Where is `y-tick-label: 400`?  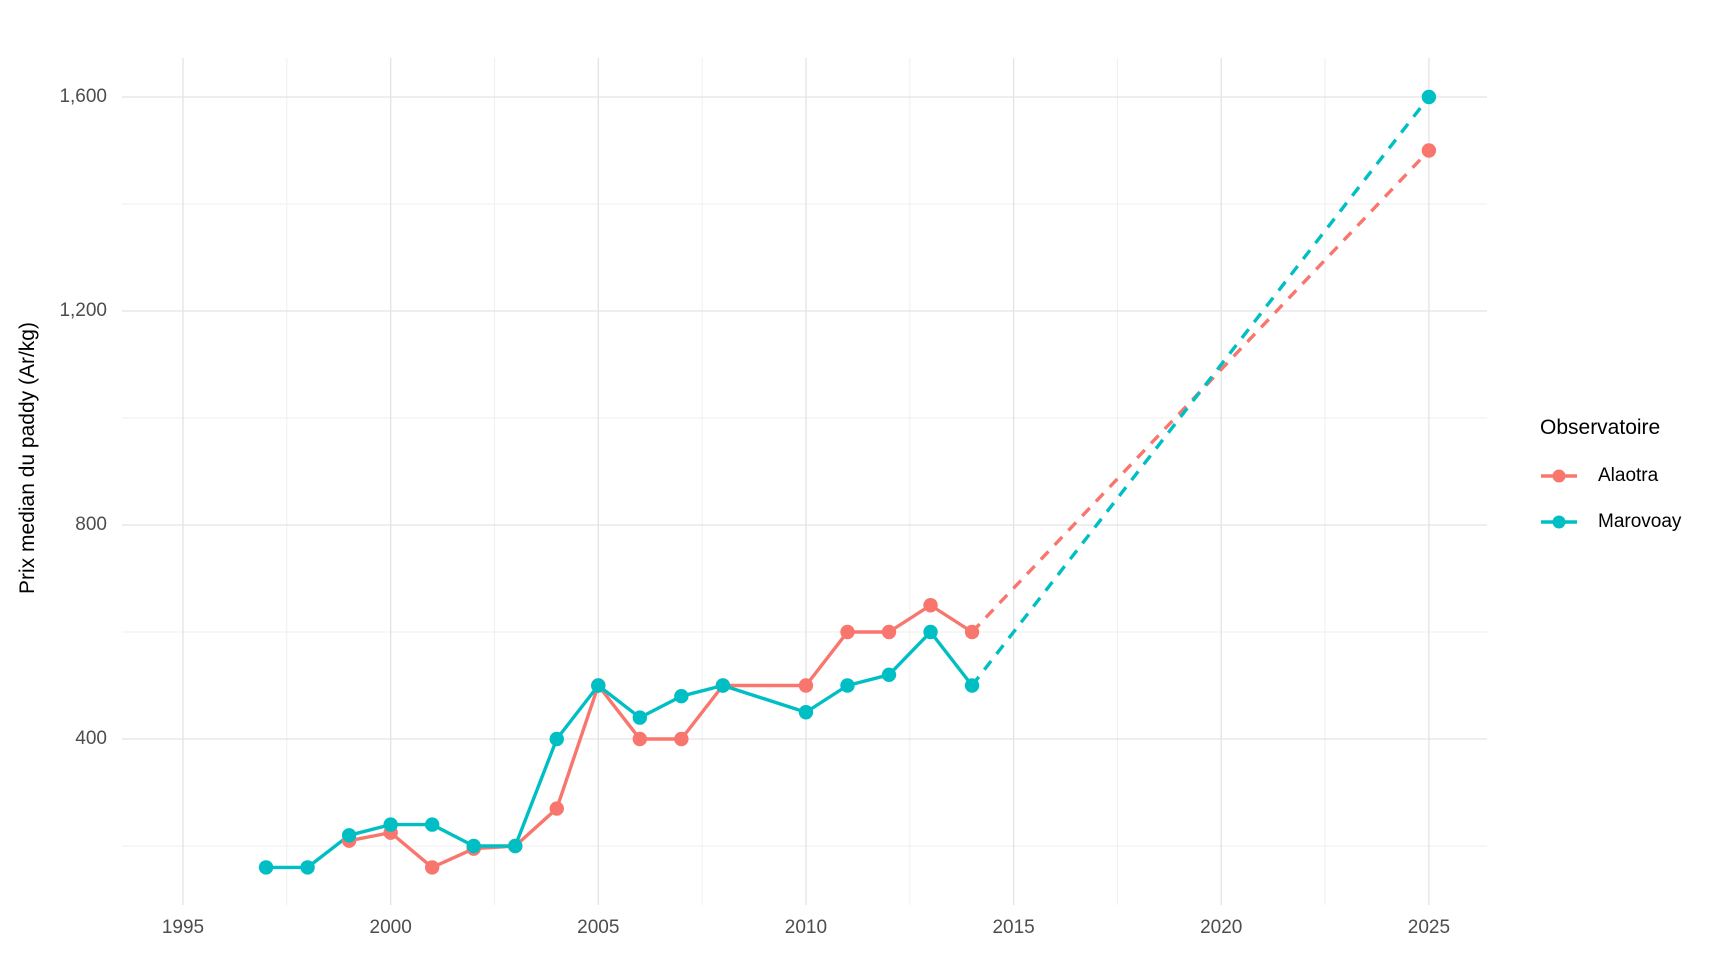
y-tick-label: 400 is located at coordinates (91, 738).